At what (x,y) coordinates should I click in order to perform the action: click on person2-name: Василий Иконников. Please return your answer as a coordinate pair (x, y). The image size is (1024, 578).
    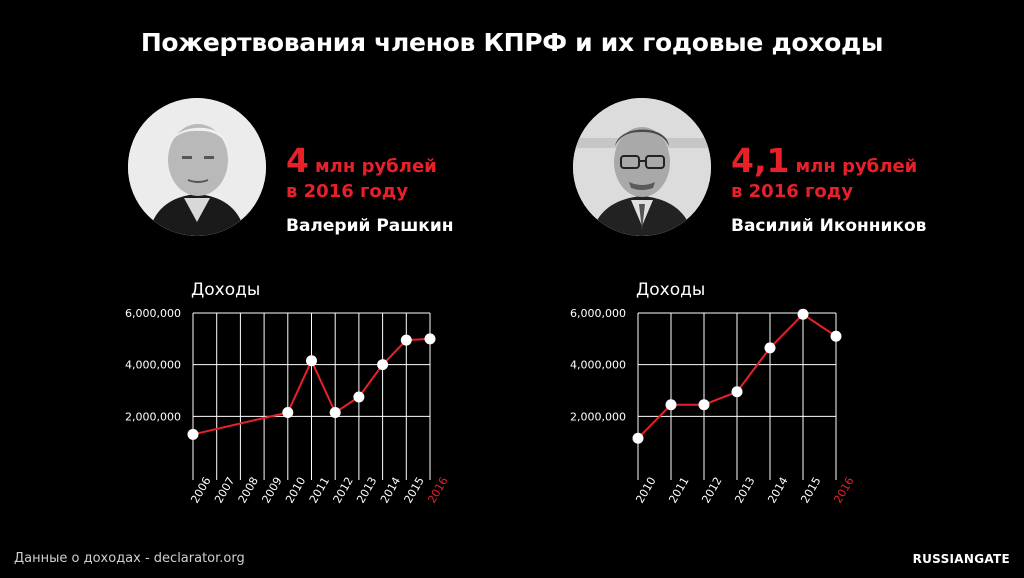
    Looking at the image, I should click on (829, 226).